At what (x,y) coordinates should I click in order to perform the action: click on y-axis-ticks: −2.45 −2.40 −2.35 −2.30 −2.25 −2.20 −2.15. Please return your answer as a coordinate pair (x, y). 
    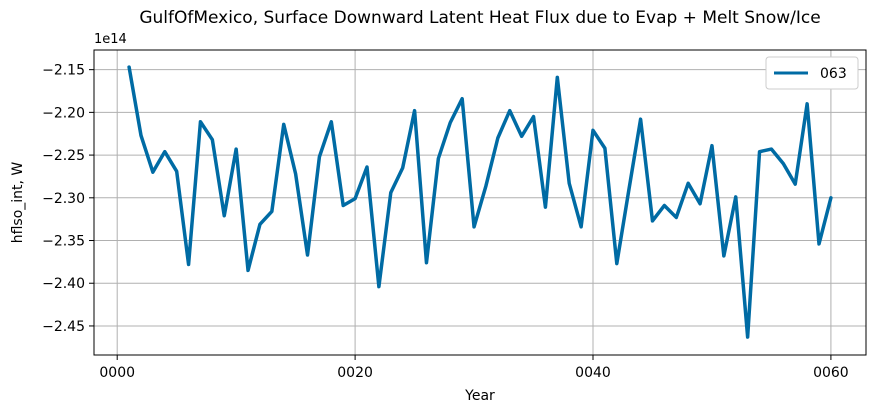
    Looking at the image, I should click on (68, 199).